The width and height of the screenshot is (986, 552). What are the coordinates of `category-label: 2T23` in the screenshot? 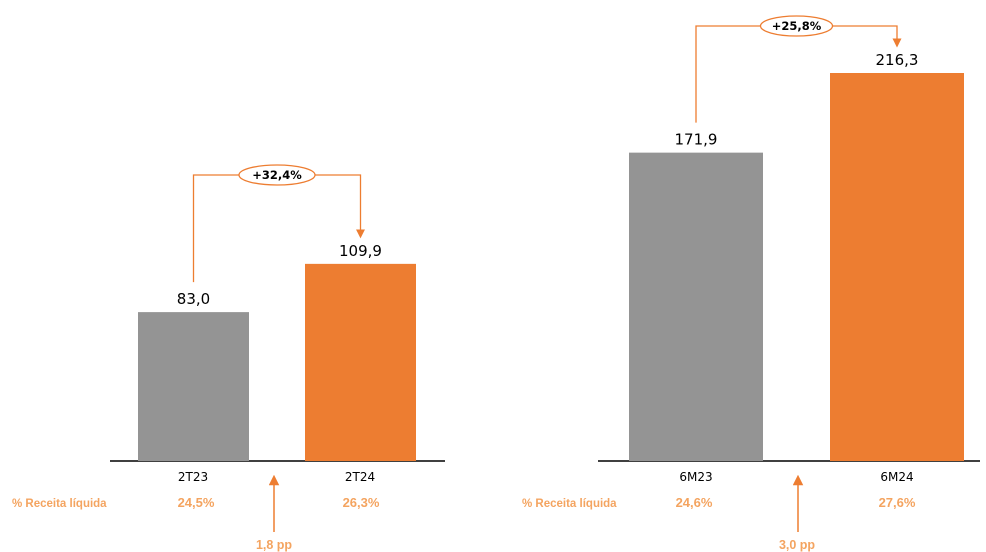 It's located at (193, 477).